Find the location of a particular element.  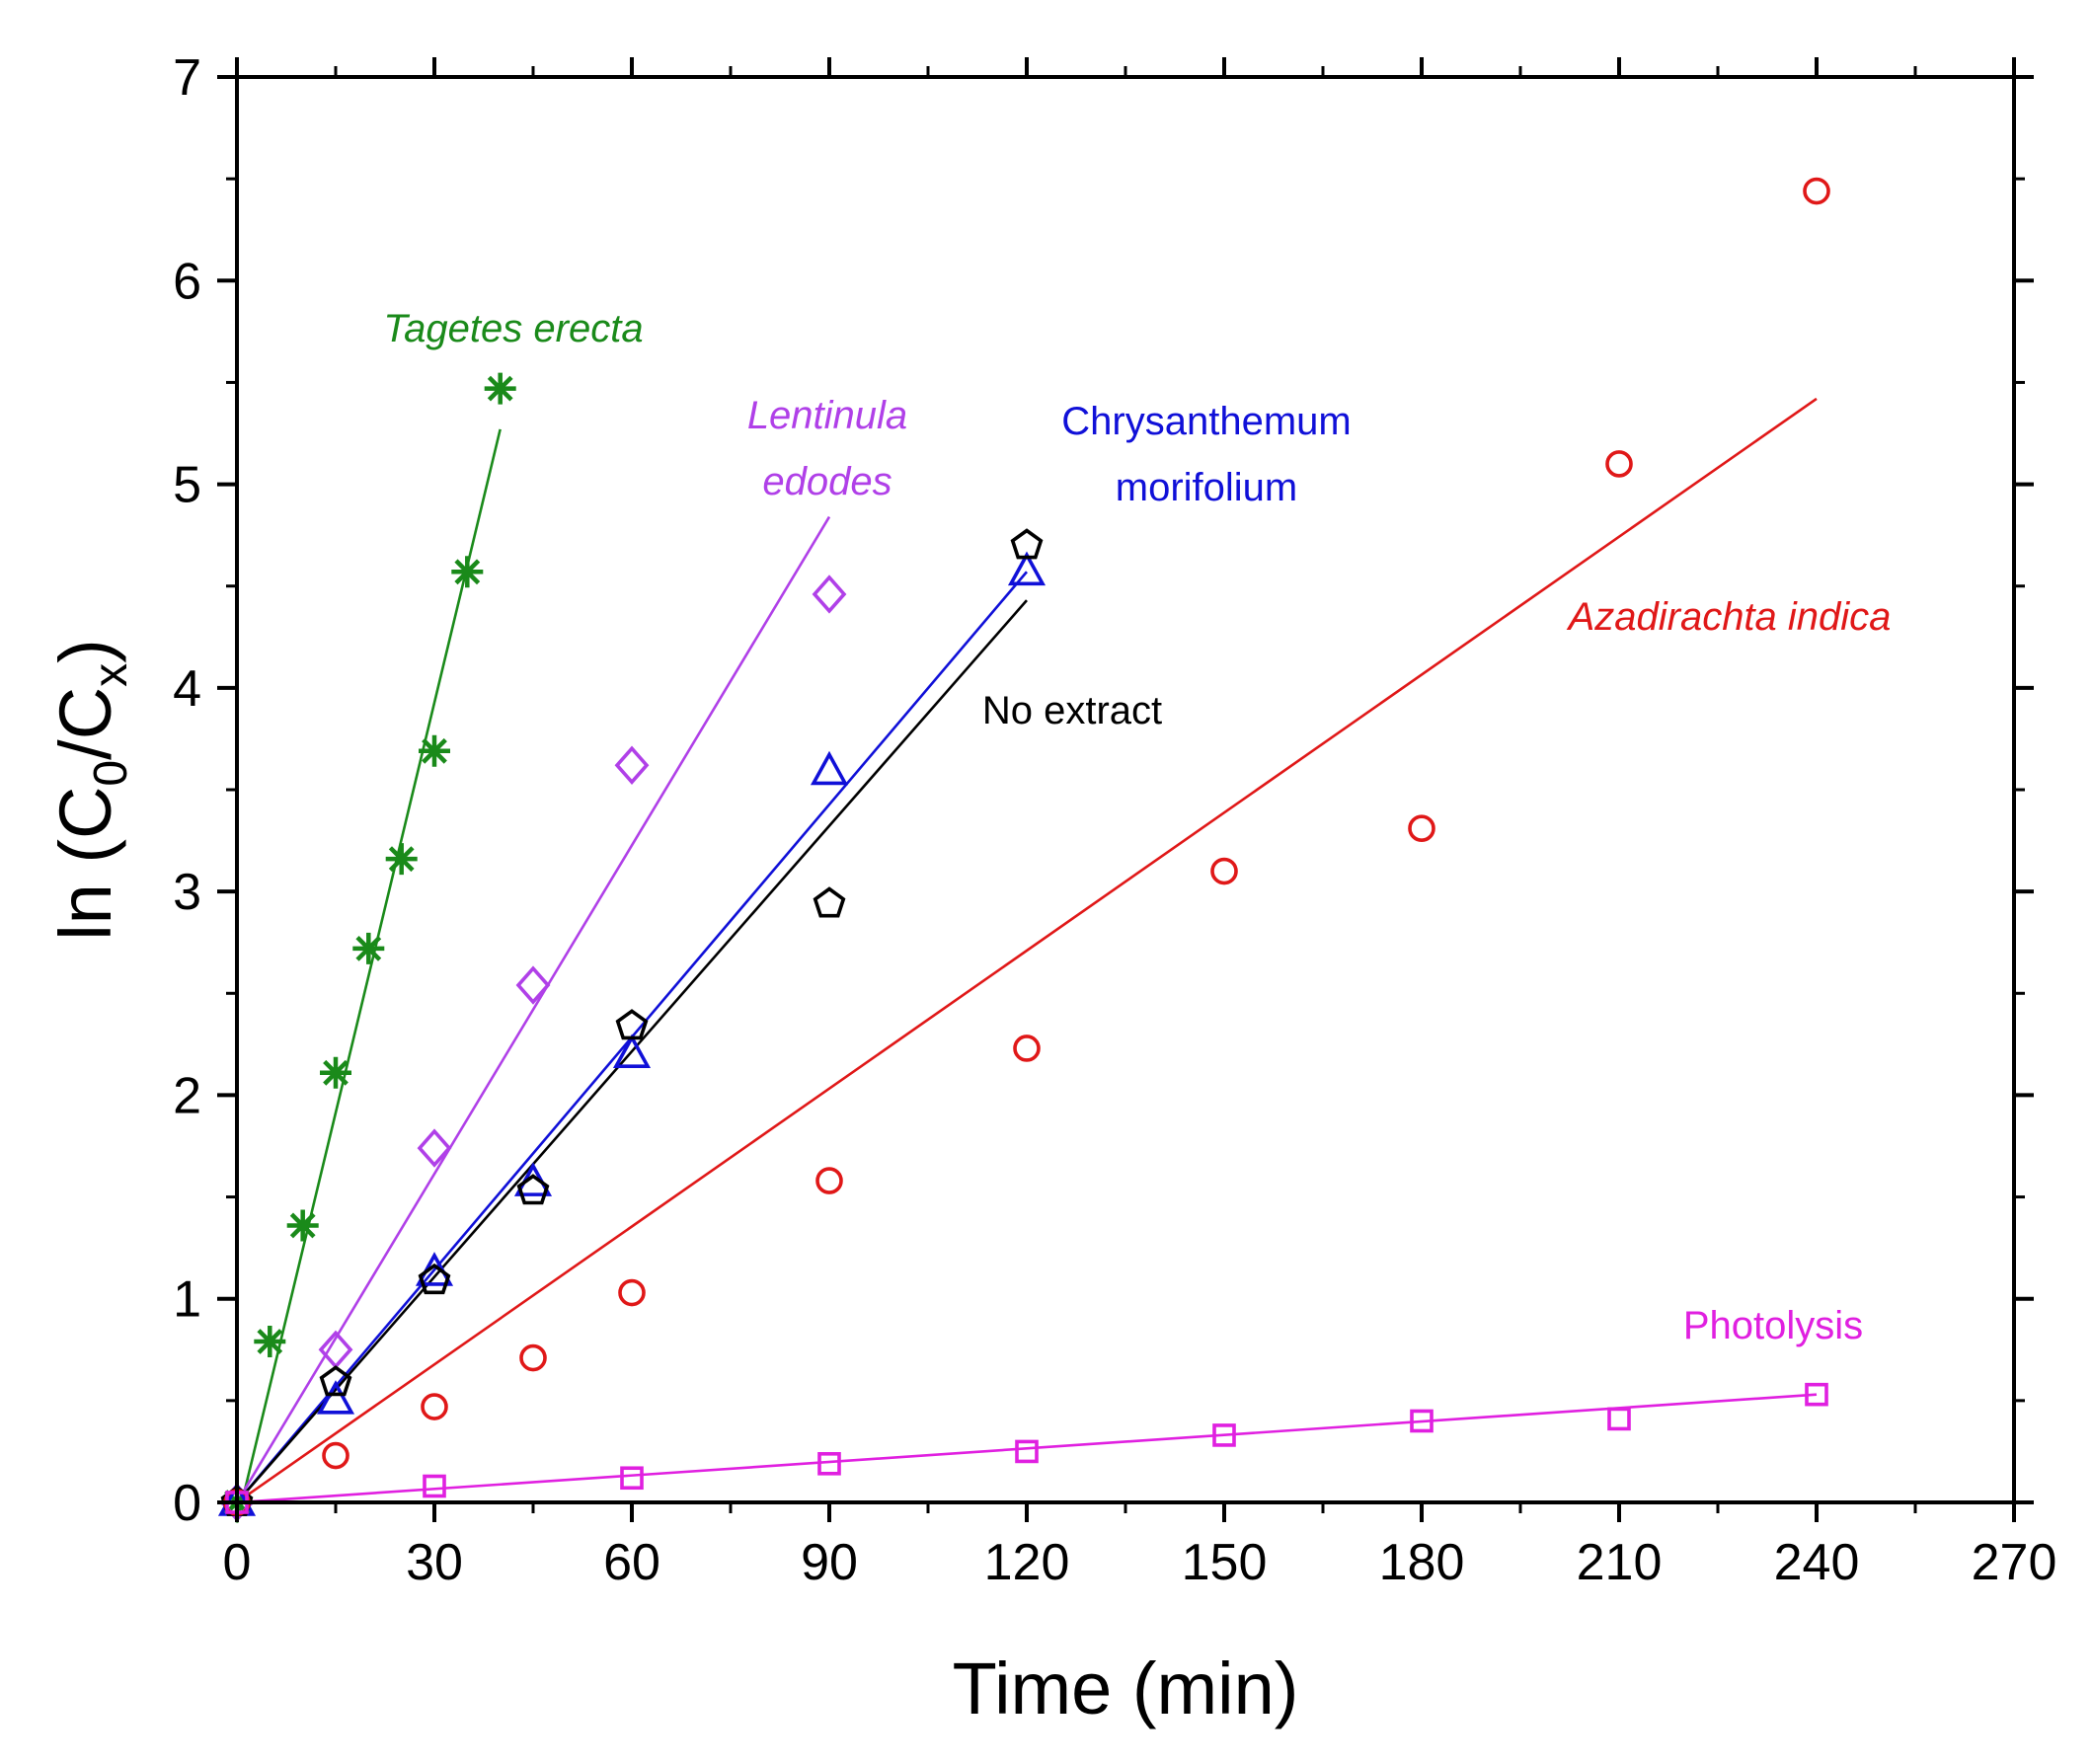

y-tick-label: 4 is located at coordinates (187, 689).